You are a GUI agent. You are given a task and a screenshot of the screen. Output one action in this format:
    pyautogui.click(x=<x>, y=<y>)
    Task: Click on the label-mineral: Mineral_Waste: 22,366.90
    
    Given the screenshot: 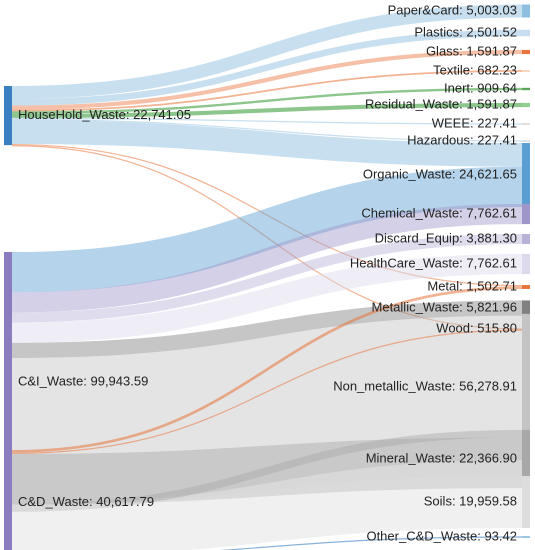 What is the action you would take?
    pyautogui.click(x=441, y=457)
    